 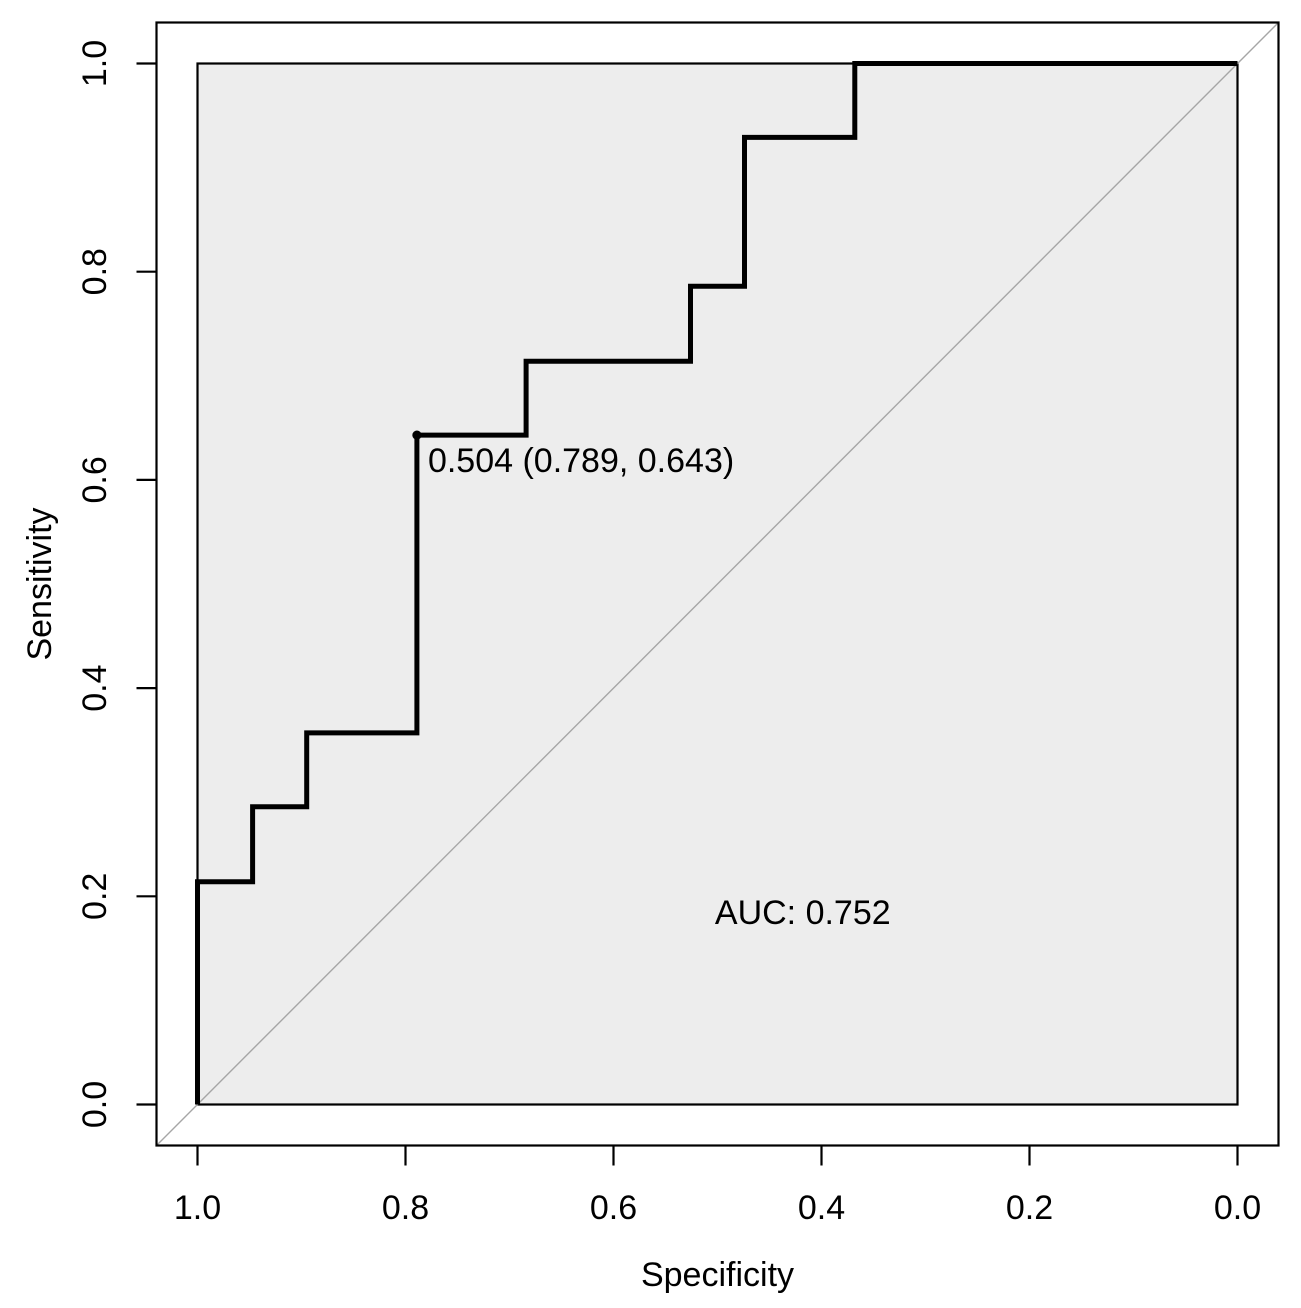 What do you see at coordinates (417, 435) in the screenshot?
I see `best-threshold-point` at bounding box center [417, 435].